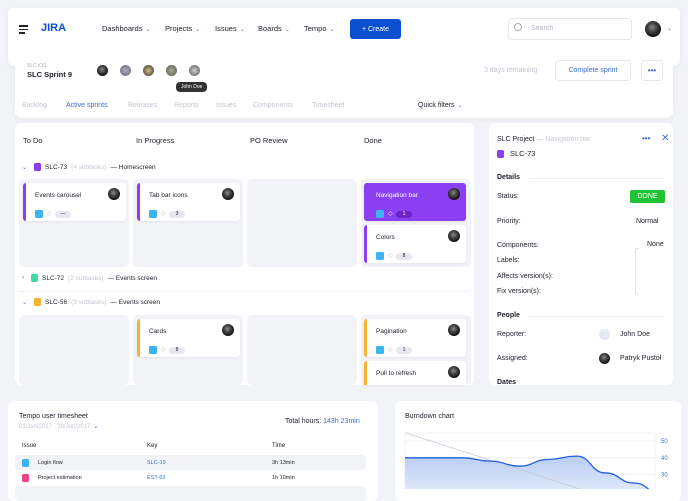 The width and height of the screenshot is (688, 501). Describe the element at coordinates (635, 334) in the screenshot. I see `reporter-value: John Doe` at that location.